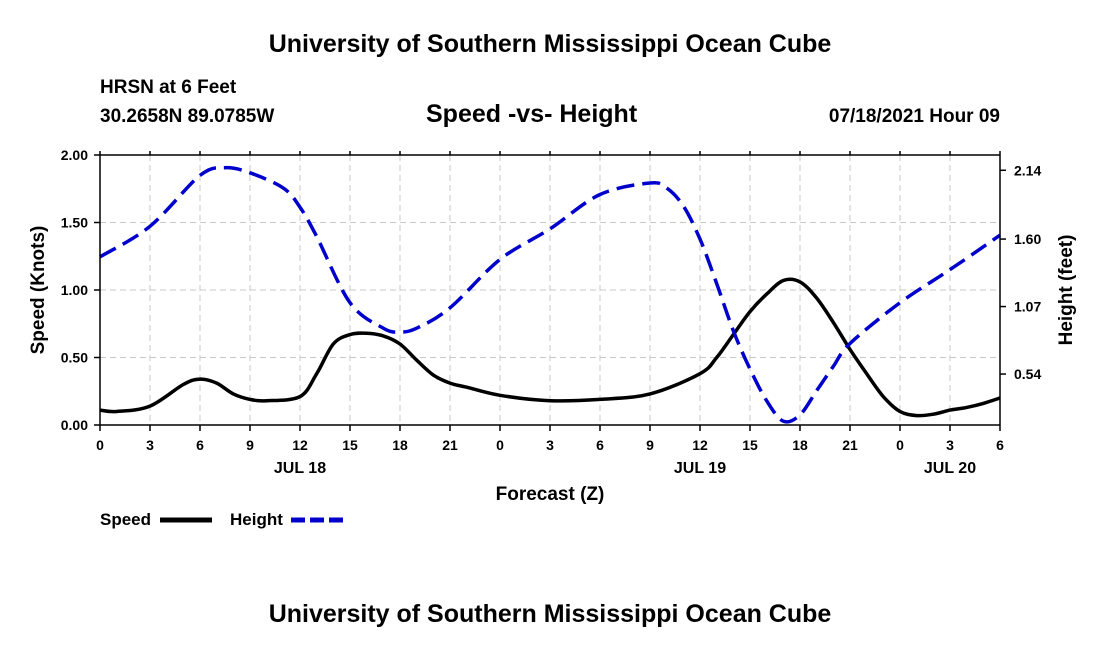  What do you see at coordinates (1027, 374) in the screenshot?
I see `y2-tick-label: 0.54` at bounding box center [1027, 374].